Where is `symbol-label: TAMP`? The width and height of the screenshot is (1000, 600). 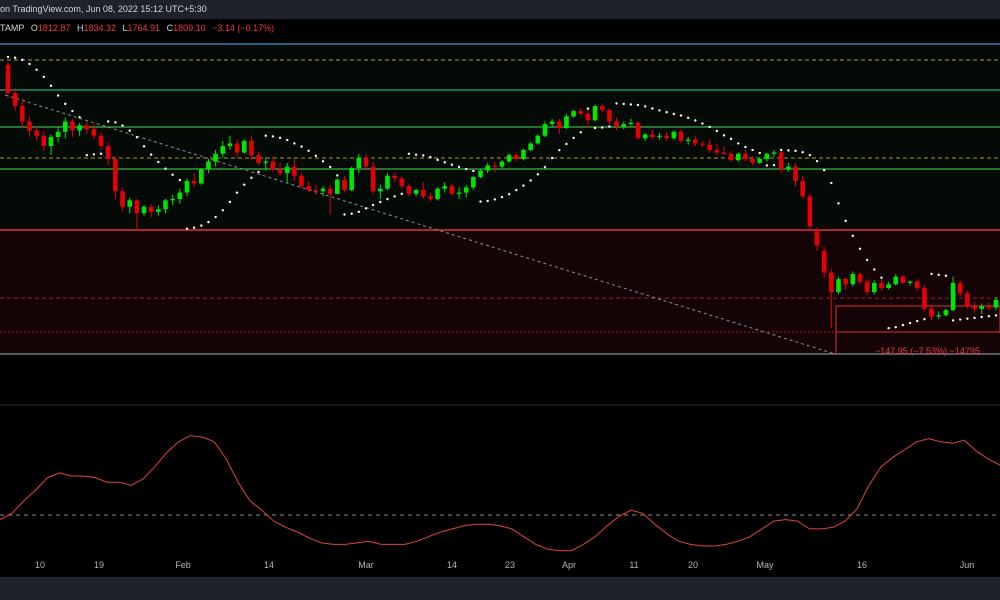
symbol-label: TAMP is located at coordinates (12, 28).